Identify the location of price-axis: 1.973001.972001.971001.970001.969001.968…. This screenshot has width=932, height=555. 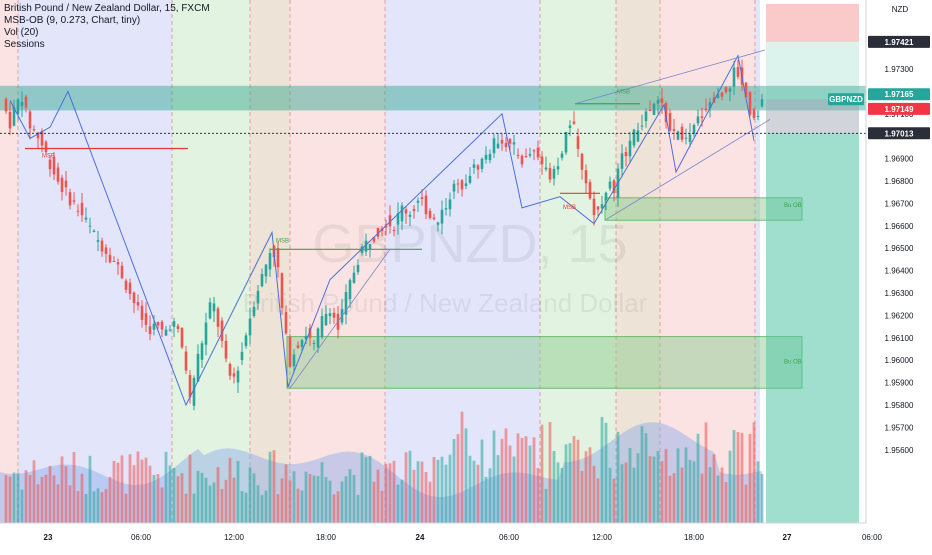
(898, 275).